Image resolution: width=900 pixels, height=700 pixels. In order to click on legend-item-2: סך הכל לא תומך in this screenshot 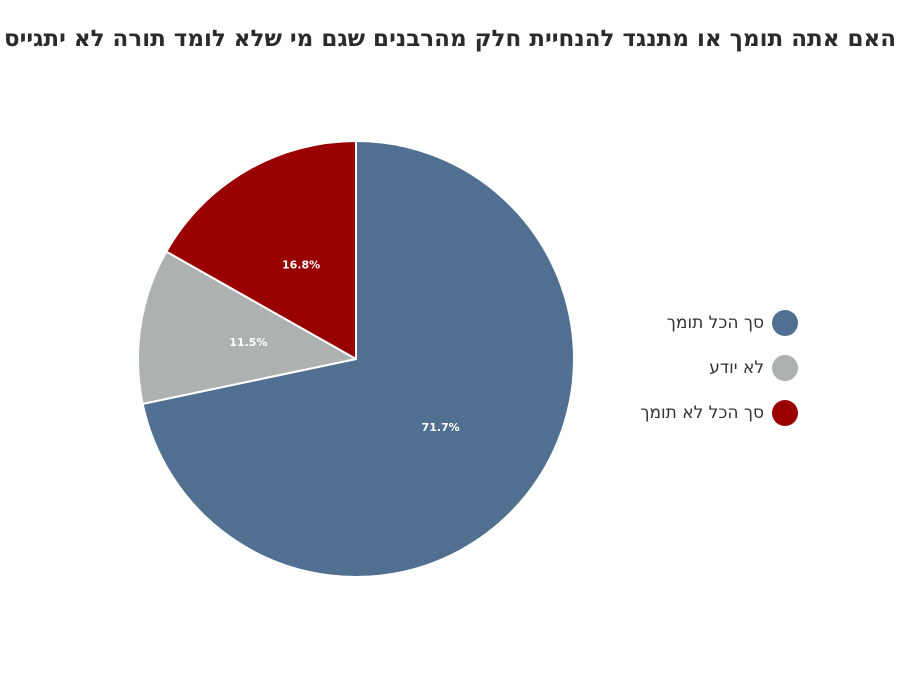, I will do `click(719, 412)`.